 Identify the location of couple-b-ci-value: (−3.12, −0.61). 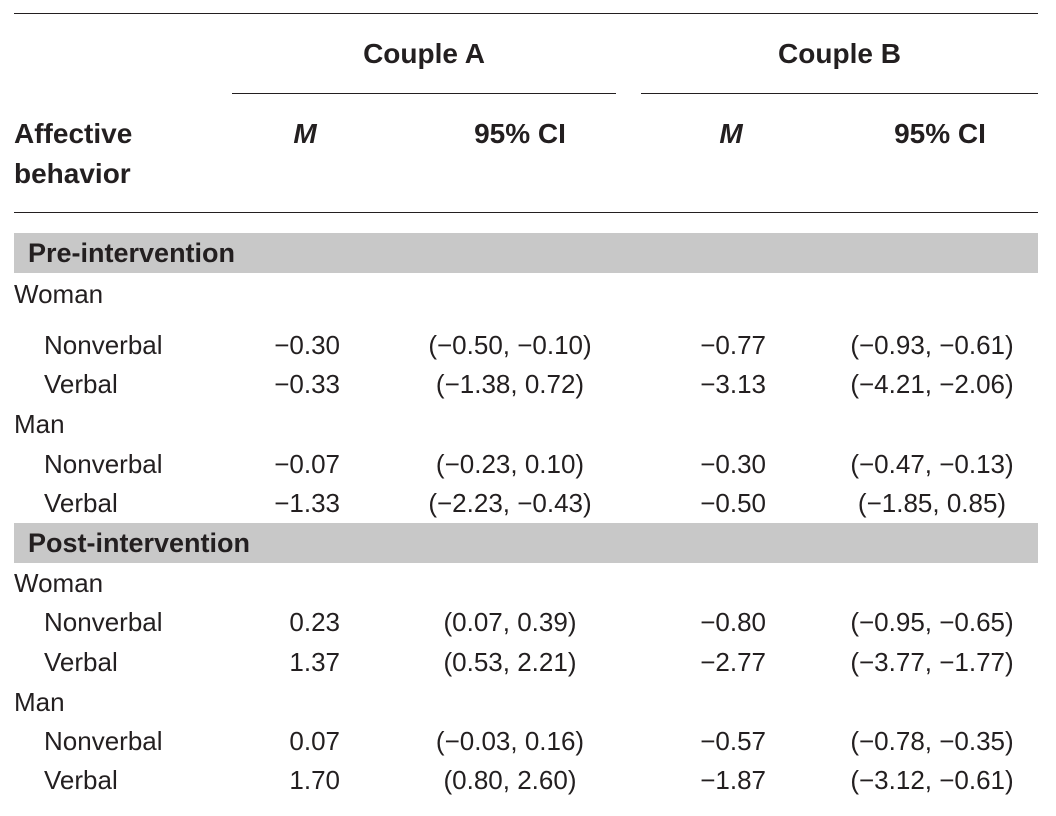
(932, 780).